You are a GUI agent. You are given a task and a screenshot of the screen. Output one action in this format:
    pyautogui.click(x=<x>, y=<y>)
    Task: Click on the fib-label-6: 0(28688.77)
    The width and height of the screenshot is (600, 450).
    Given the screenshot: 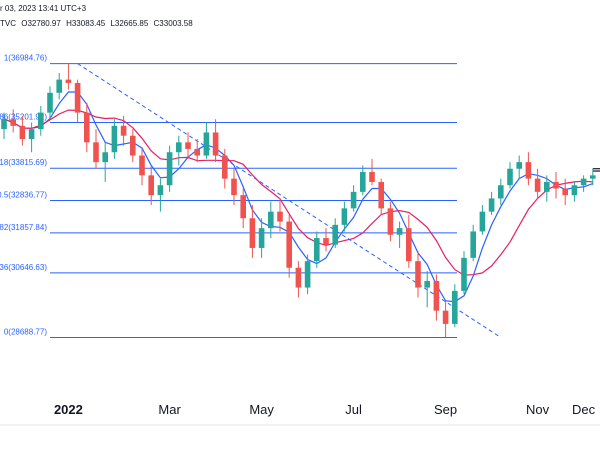 What is the action you would take?
    pyautogui.click(x=25, y=331)
    